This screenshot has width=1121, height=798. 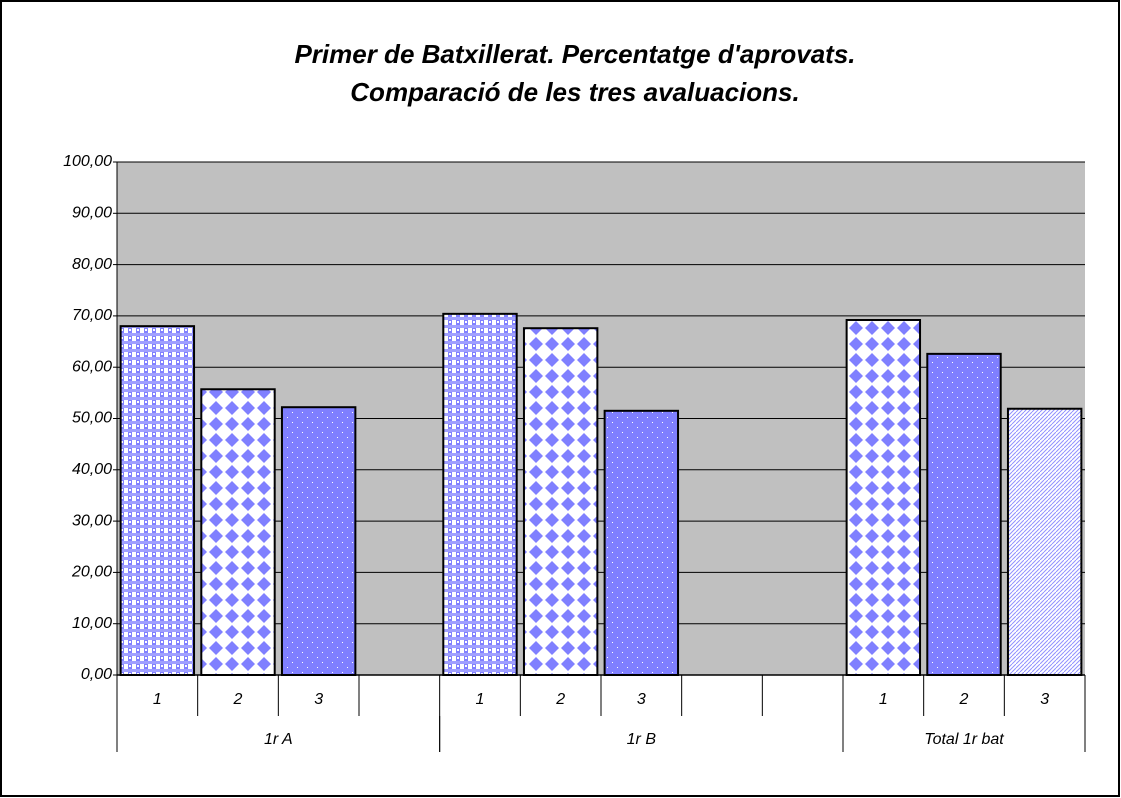 What do you see at coordinates (92, 213) in the screenshot?
I see `y-tick-label: 90,00` at bounding box center [92, 213].